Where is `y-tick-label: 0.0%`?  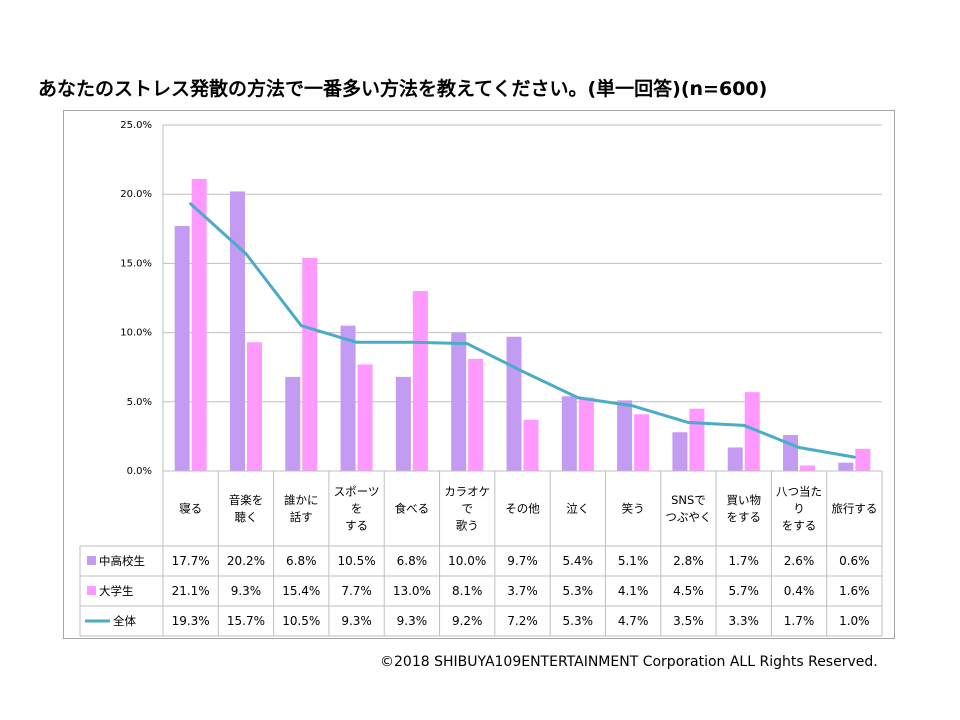
y-tick-label: 0.0% is located at coordinates (139, 471).